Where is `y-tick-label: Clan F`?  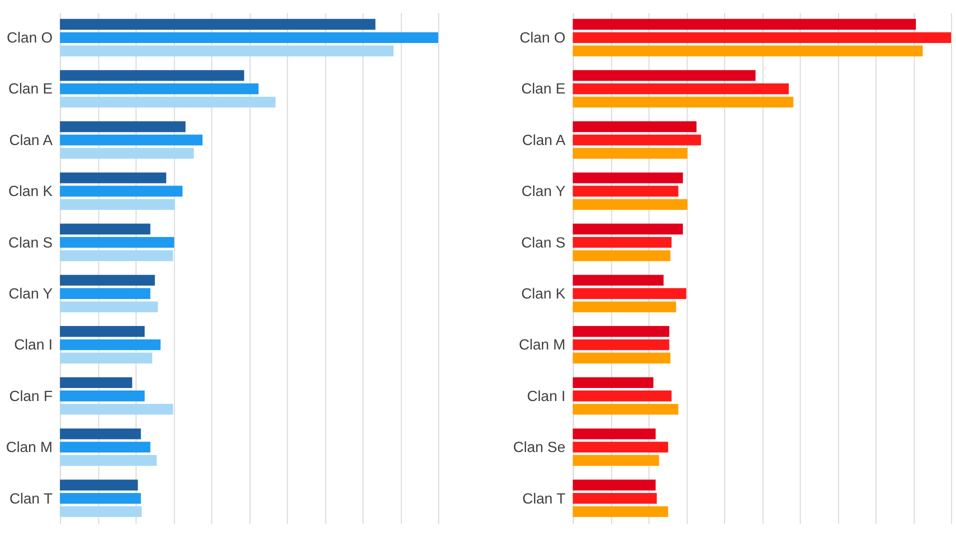 y-tick-label: Clan F is located at coordinates (31, 396).